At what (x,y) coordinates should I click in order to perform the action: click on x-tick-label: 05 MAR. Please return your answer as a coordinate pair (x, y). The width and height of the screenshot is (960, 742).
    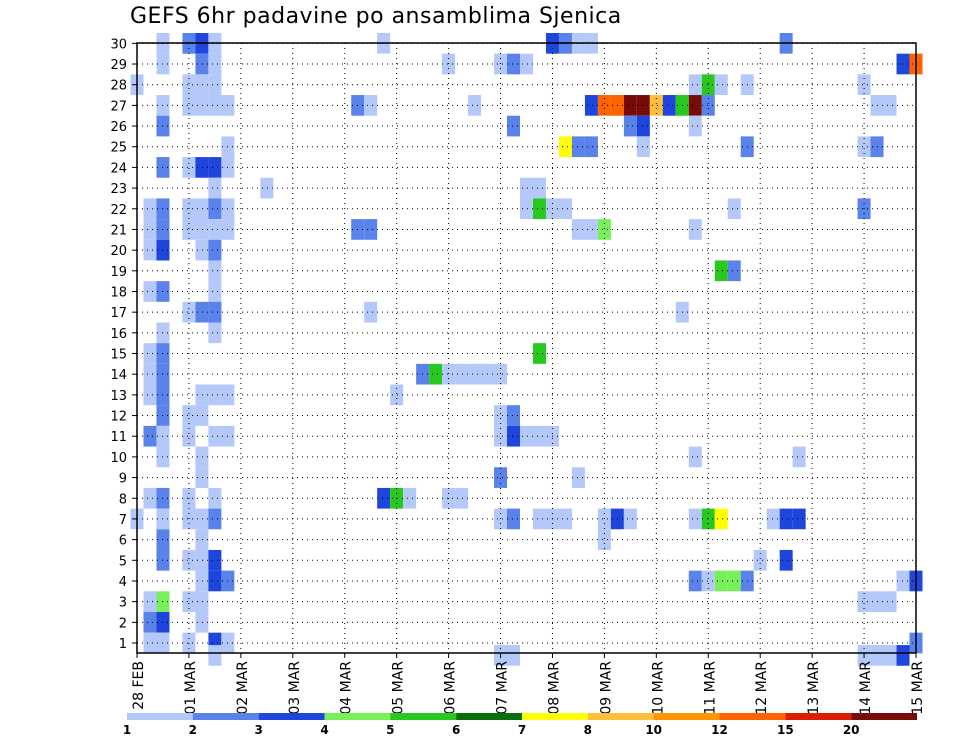
    Looking at the image, I should click on (399, 688).